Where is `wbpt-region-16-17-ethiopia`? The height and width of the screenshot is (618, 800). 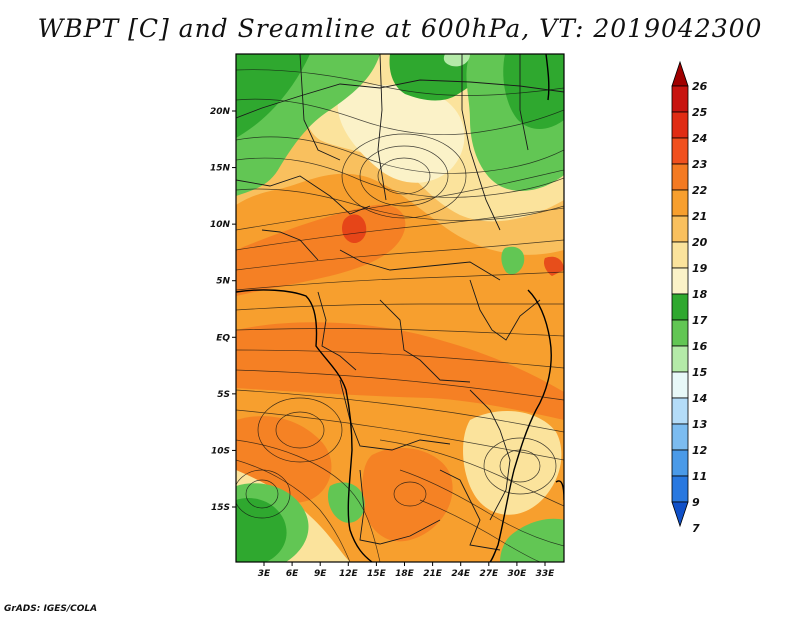
wbpt-region-16-17-ethiopia is located at coordinates (513, 260).